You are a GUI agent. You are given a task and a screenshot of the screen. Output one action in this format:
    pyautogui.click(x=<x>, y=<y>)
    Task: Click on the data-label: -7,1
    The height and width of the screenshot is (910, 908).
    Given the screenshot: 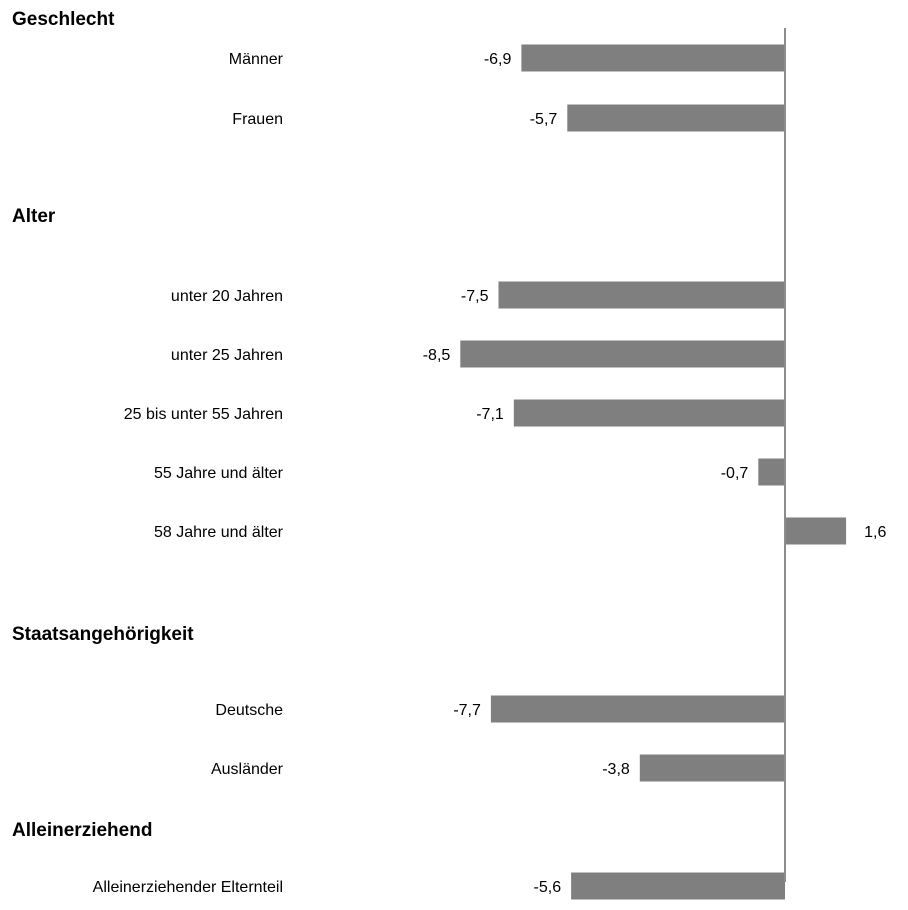 What is the action you would take?
    pyautogui.click(x=490, y=414)
    